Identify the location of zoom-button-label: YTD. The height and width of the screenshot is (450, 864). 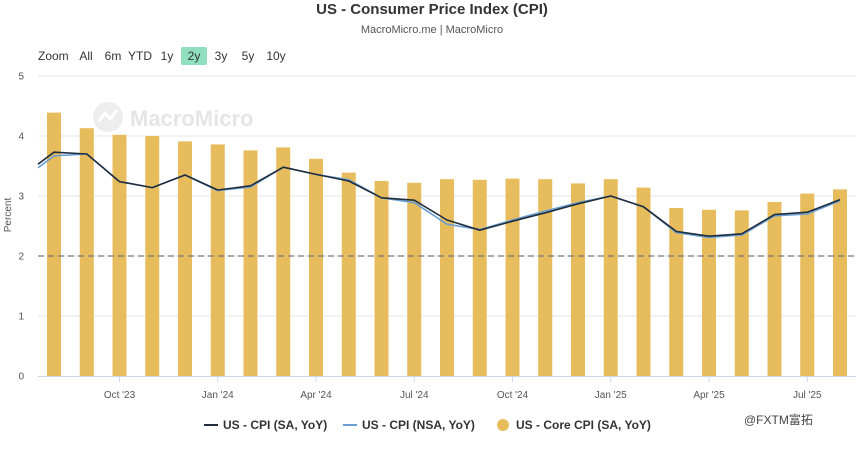
(140, 56).